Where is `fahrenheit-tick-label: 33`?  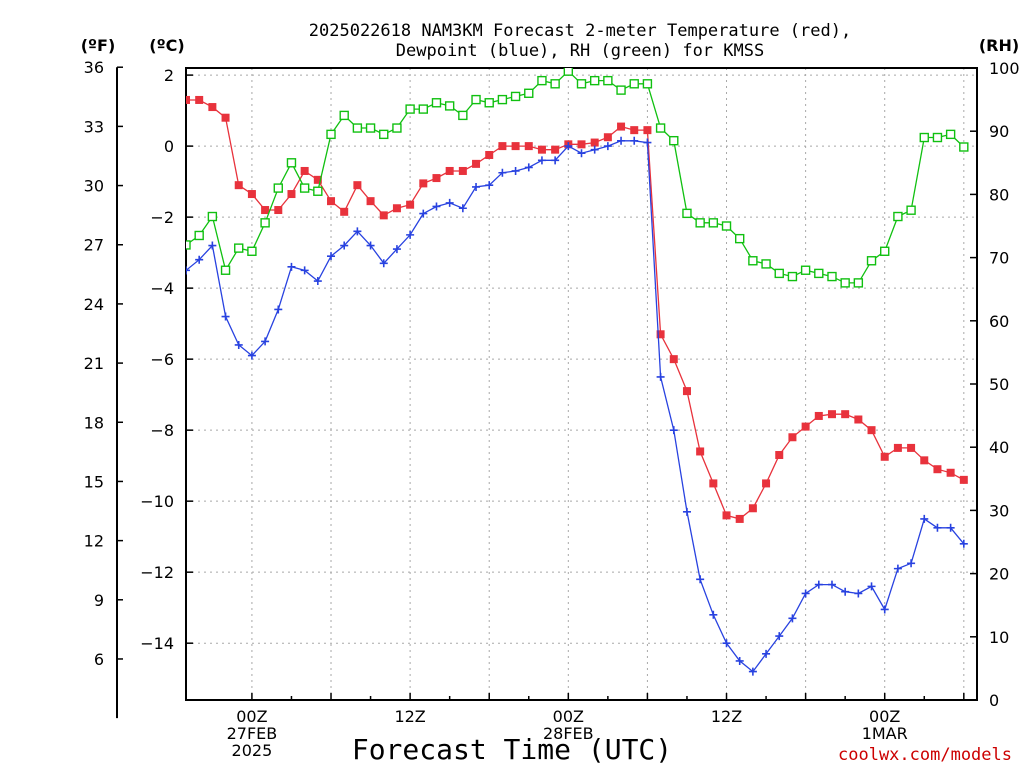 fahrenheit-tick-label: 33 is located at coordinates (94, 126).